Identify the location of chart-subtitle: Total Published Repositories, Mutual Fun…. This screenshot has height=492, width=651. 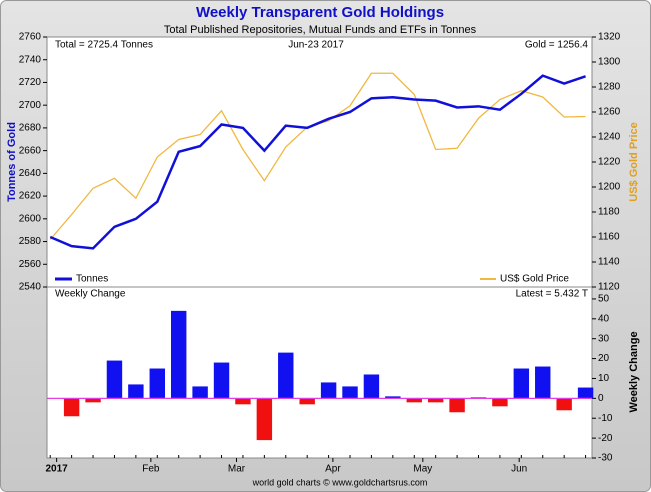
(320, 30).